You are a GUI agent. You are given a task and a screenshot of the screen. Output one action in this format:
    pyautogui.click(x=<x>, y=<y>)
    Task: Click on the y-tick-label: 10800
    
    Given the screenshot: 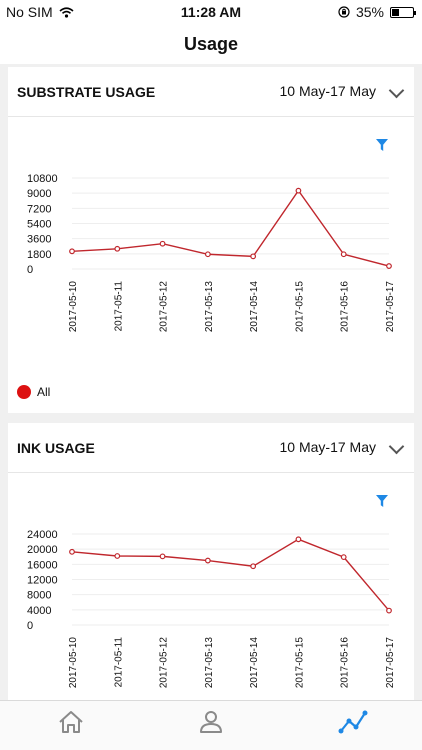 What is the action you would take?
    pyautogui.click(x=42, y=179)
    